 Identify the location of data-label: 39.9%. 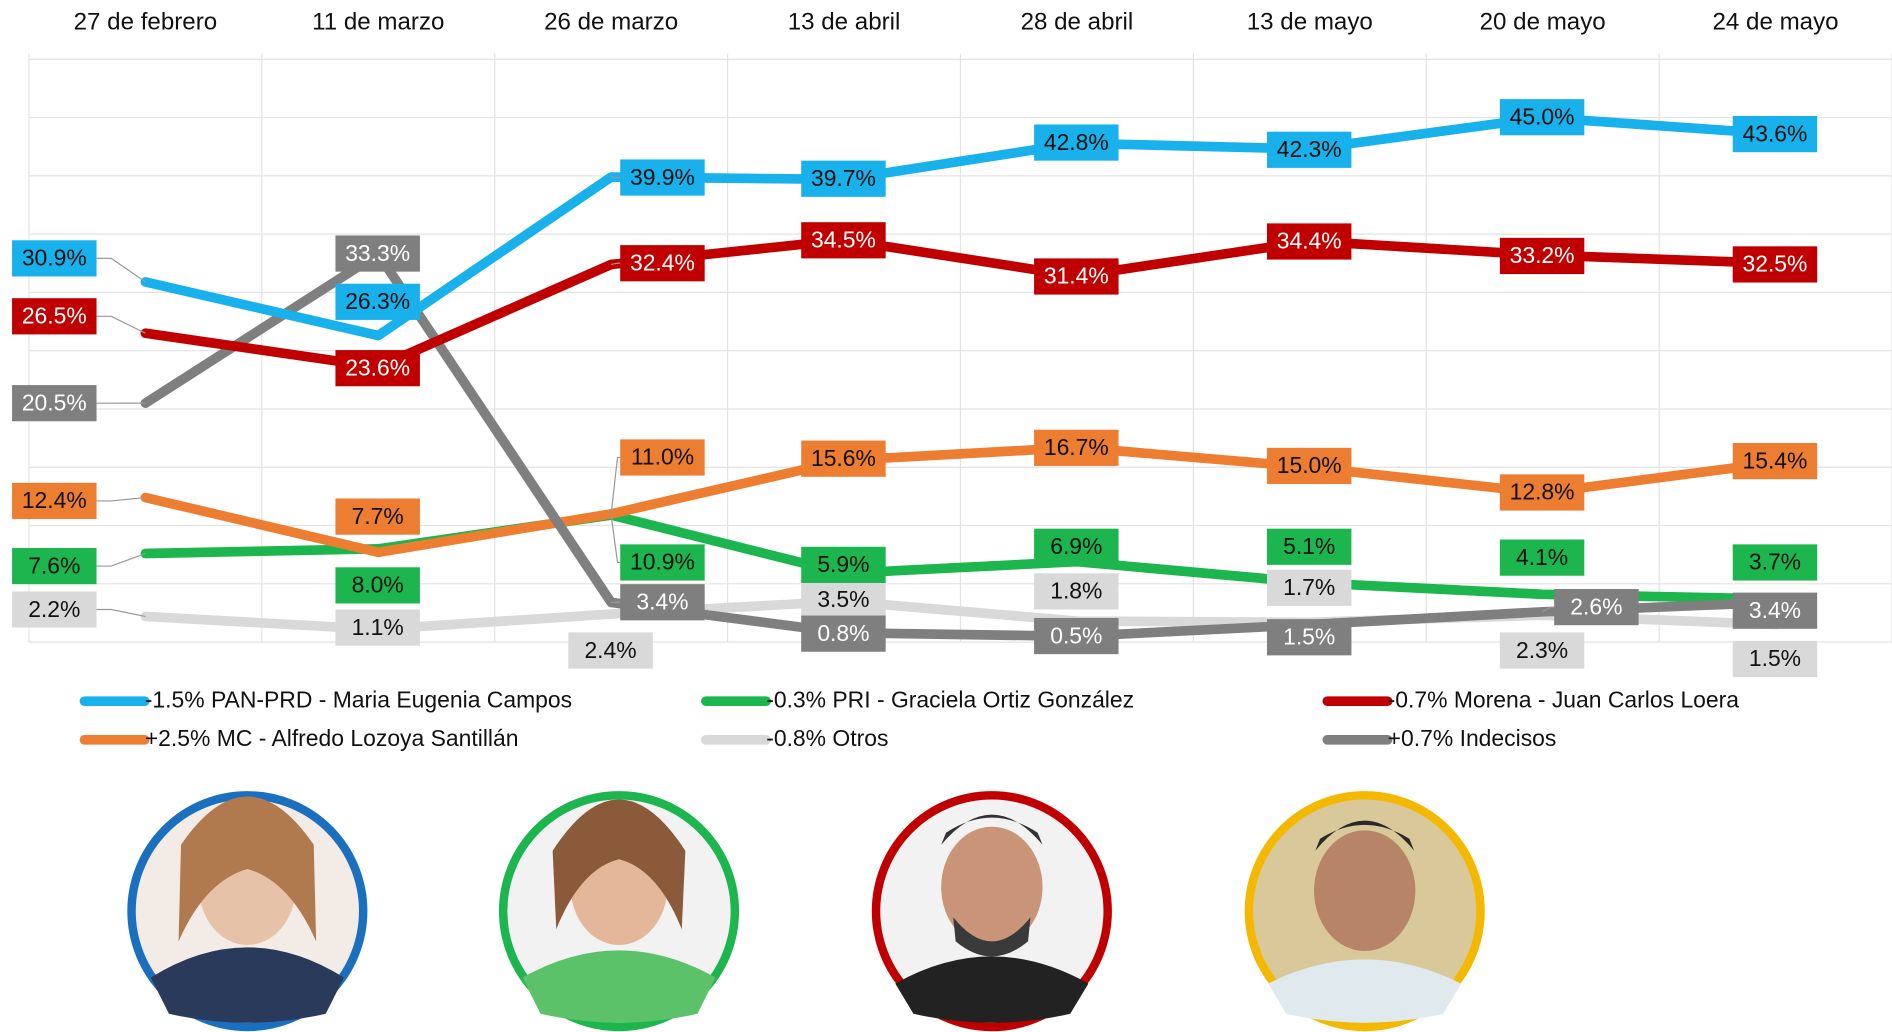
(662, 177).